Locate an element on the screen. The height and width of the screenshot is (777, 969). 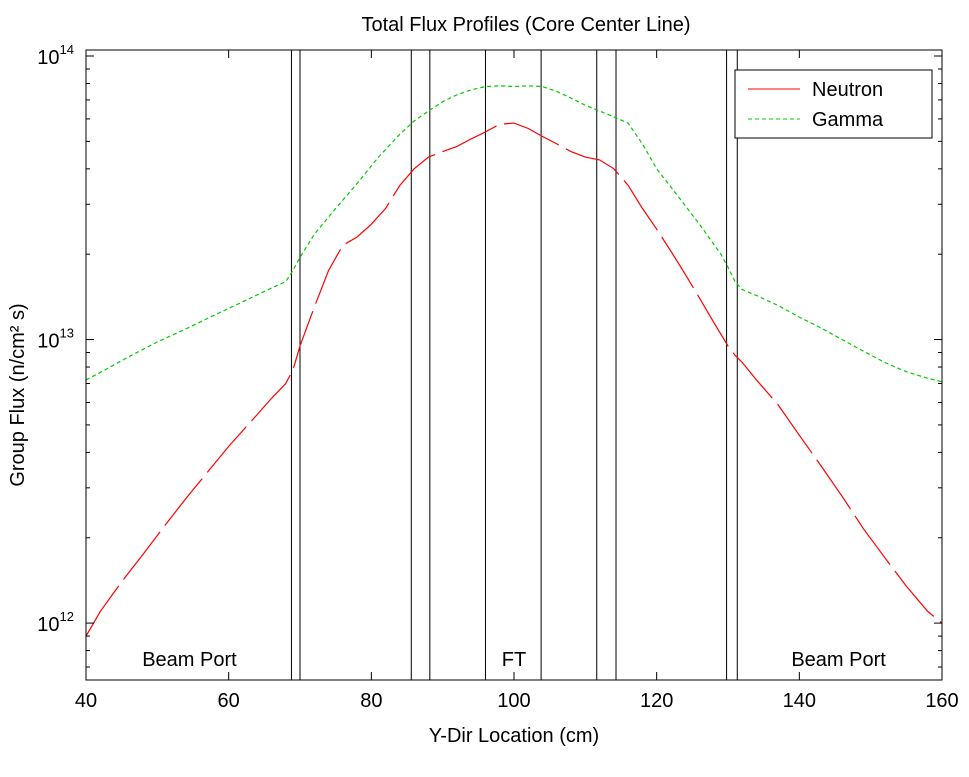
legend-box is located at coordinates (833, 104).